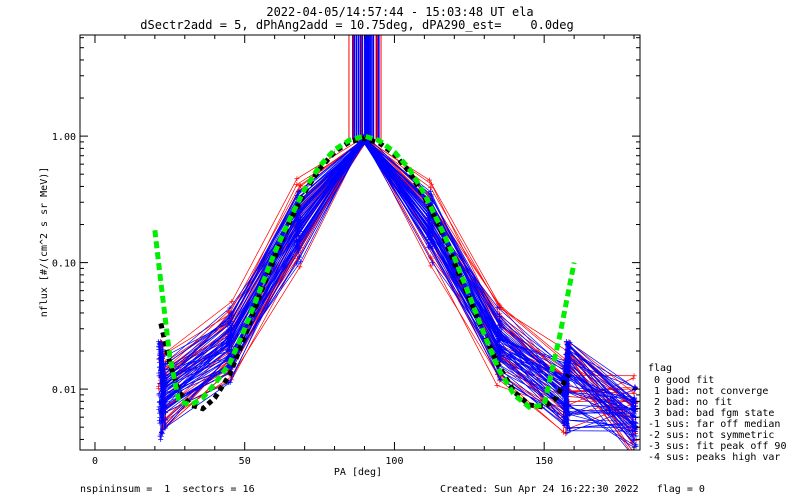  I want to click on chart-title: 2022-04-05/14:57:44 - 15:03:48 UT ela, so click(399, 12).